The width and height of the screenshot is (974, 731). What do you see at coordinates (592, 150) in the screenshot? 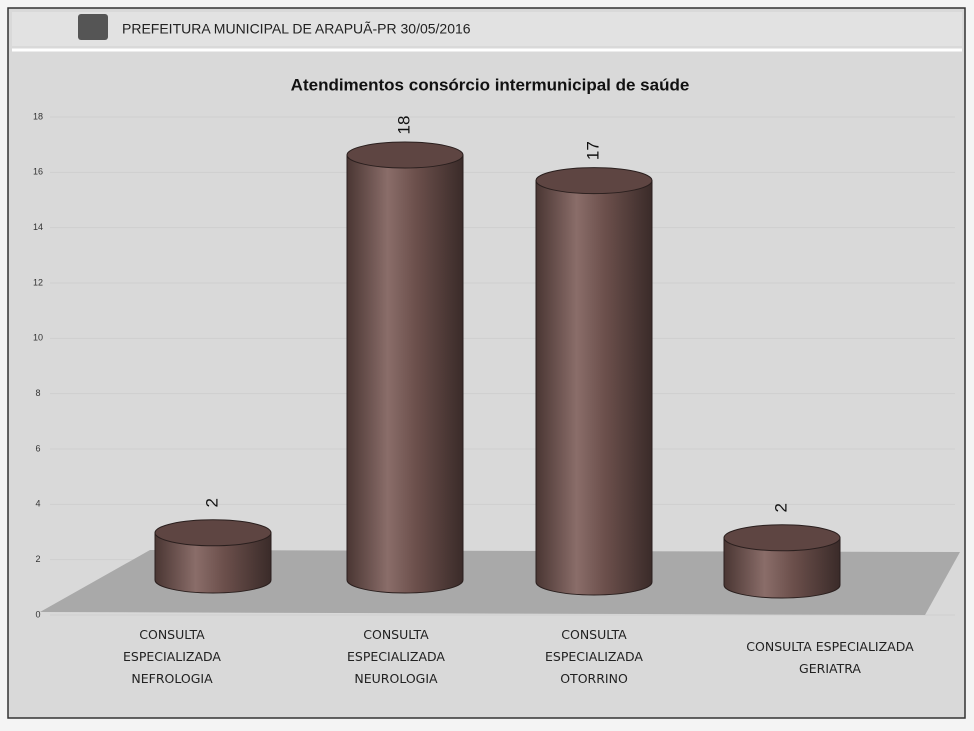
I see `data-label: 17` at bounding box center [592, 150].